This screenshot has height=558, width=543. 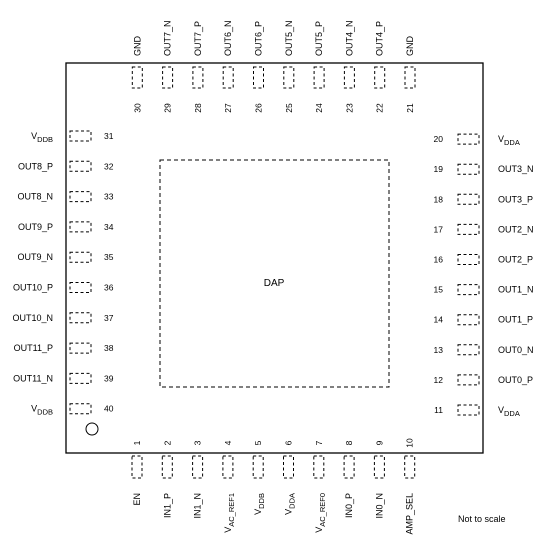 What do you see at coordinates (80, 409) in the screenshot?
I see `pin-40-pad` at bounding box center [80, 409].